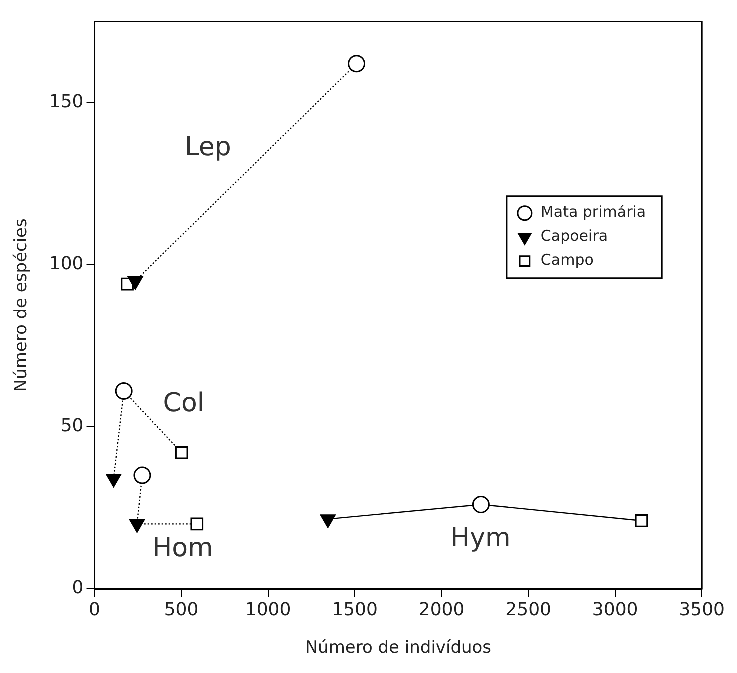  Describe the element at coordinates (441, 609) in the screenshot. I see `x-tick-label: 2000` at that location.